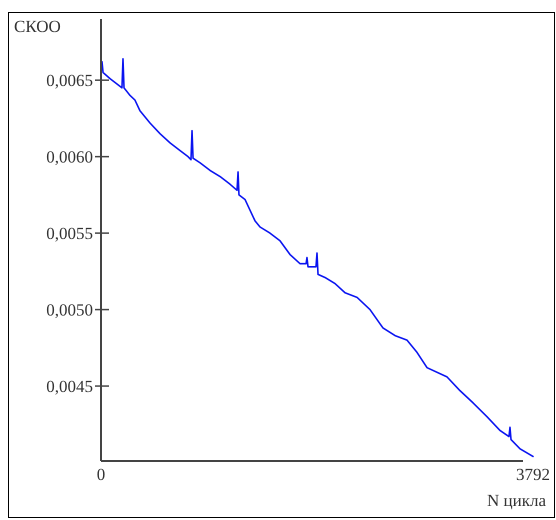  I want to click on x-tick-label: 0, so click(101, 474).